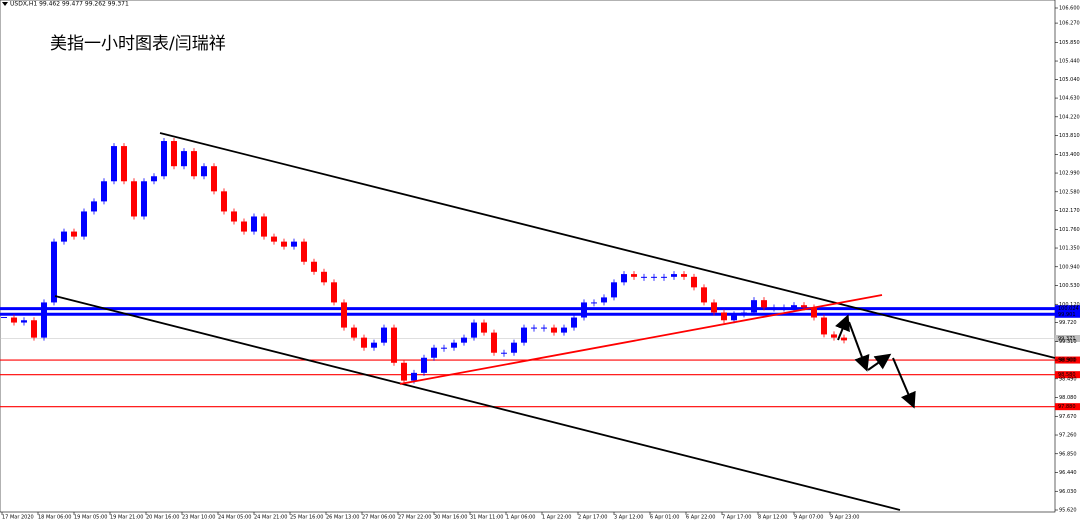 This screenshot has width=1080, height=520. Describe the element at coordinates (414, 517) in the screenshot. I see `x-tick-label: 27 Mar 22:00` at that location.